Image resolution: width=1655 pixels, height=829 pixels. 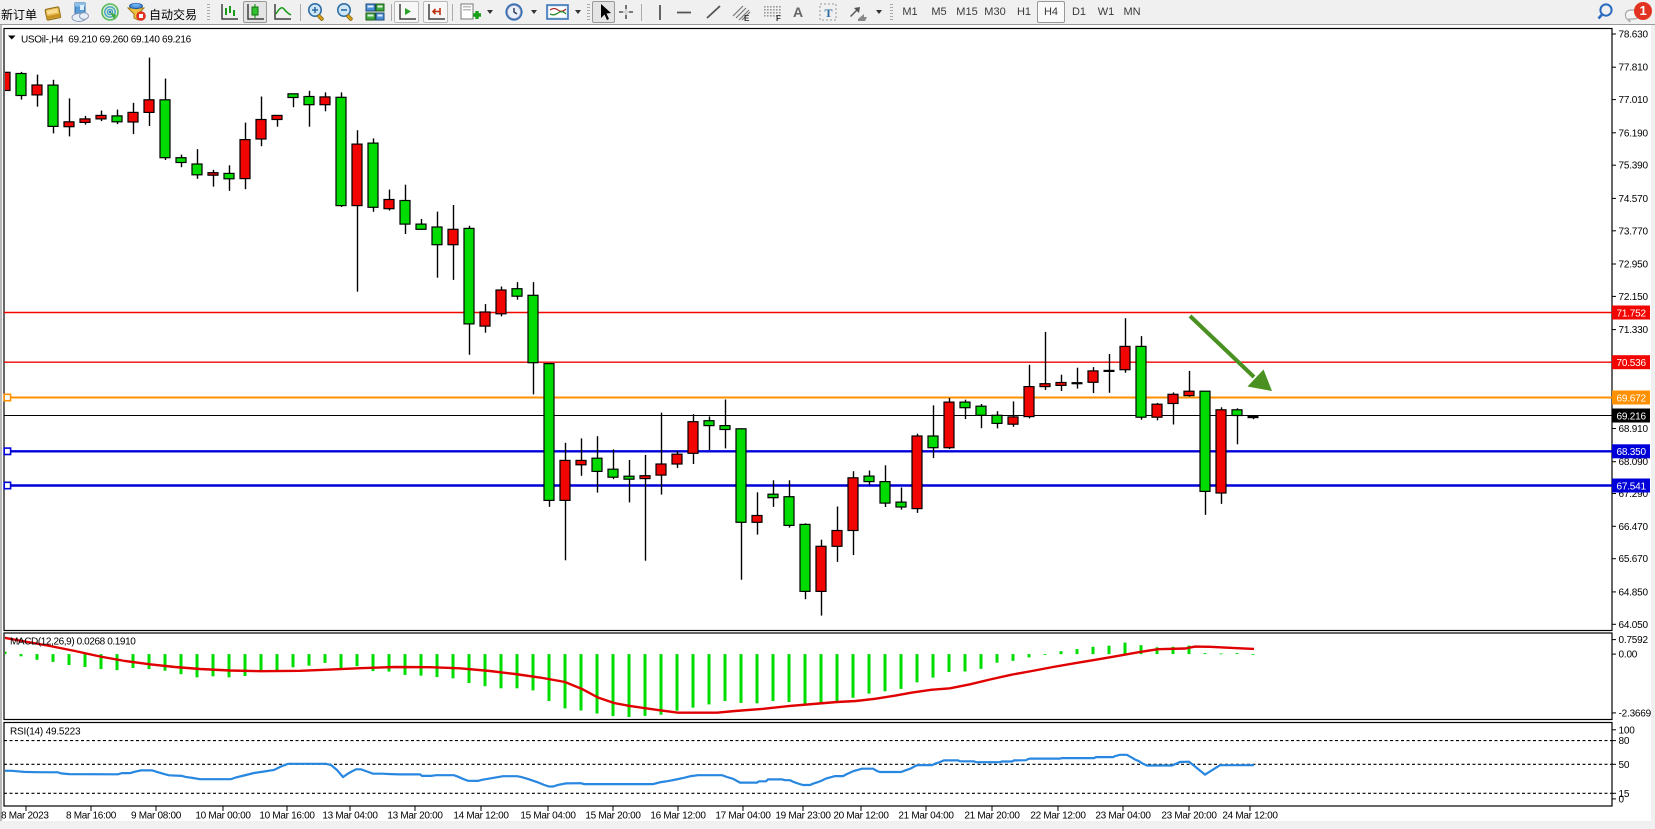 I want to click on svg-text: 22 Mar 12:00, so click(x=1058, y=816).